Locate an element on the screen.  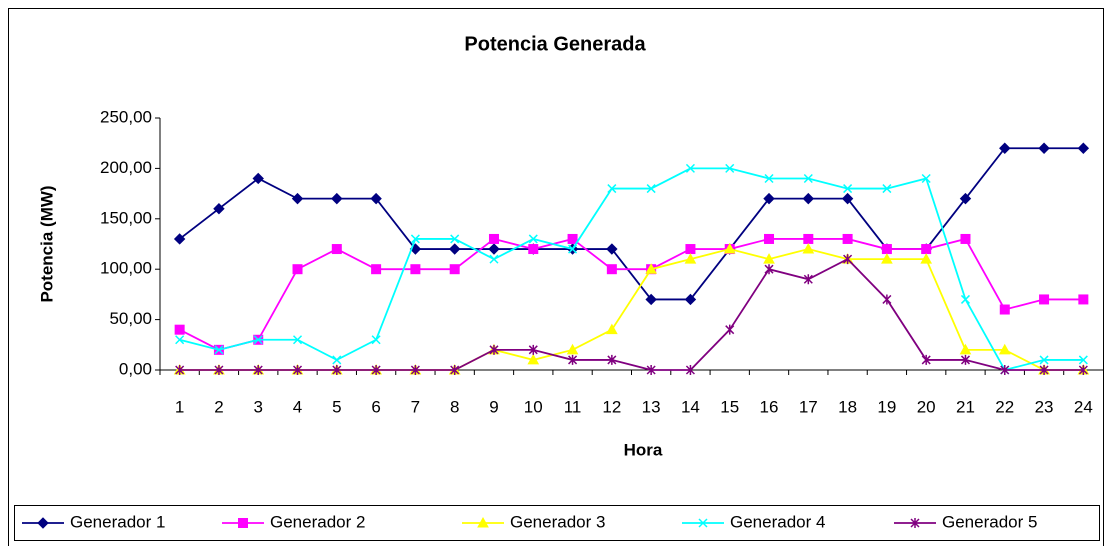
y-axis-label: Potencia (MW) is located at coordinates (46, 243).